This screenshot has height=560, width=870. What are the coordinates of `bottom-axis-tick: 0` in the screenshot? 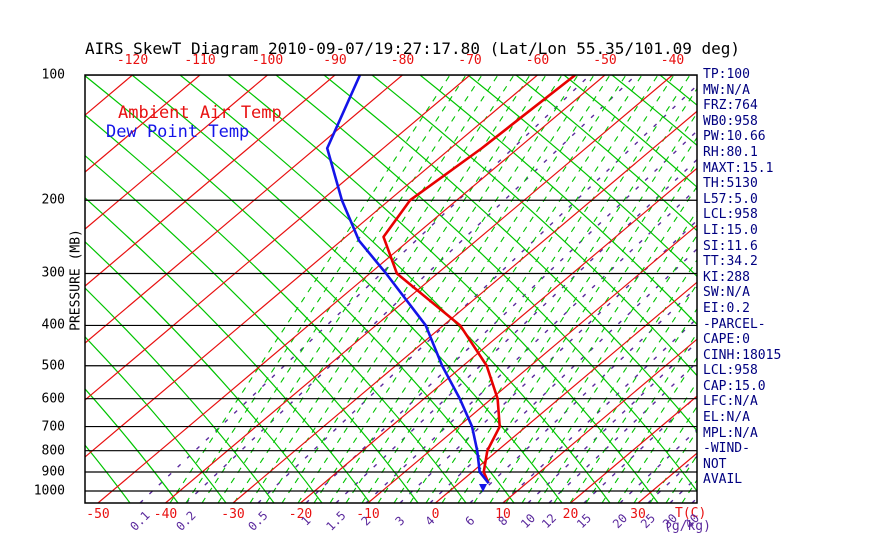 It's located at (435, 514).